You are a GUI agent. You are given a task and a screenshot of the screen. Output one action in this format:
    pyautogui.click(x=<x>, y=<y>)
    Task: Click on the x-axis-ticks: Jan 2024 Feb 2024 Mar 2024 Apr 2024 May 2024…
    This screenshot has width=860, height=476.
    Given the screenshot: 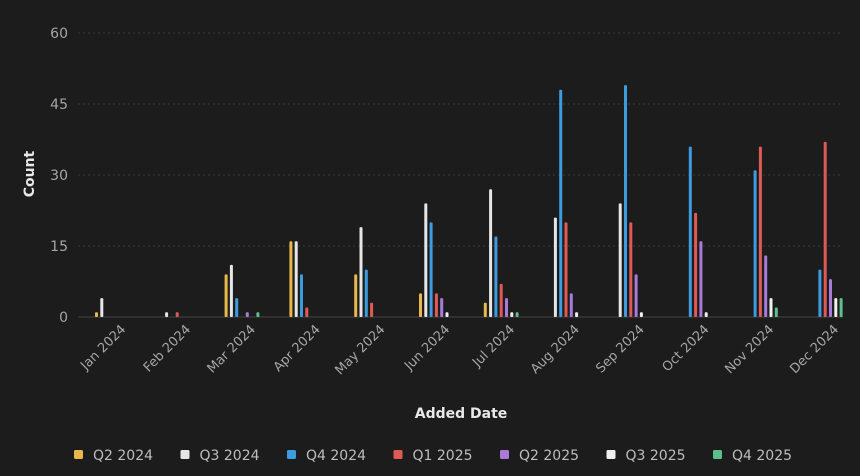 What is the action you would take?
    pyautogui.click(x=459, y=350)
    